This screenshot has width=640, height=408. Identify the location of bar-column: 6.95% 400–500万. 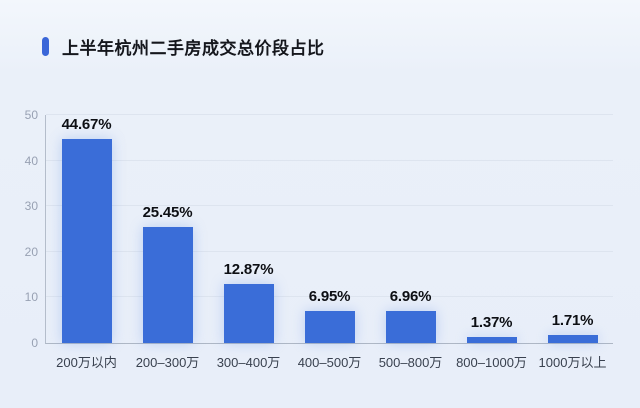
(329, 242).